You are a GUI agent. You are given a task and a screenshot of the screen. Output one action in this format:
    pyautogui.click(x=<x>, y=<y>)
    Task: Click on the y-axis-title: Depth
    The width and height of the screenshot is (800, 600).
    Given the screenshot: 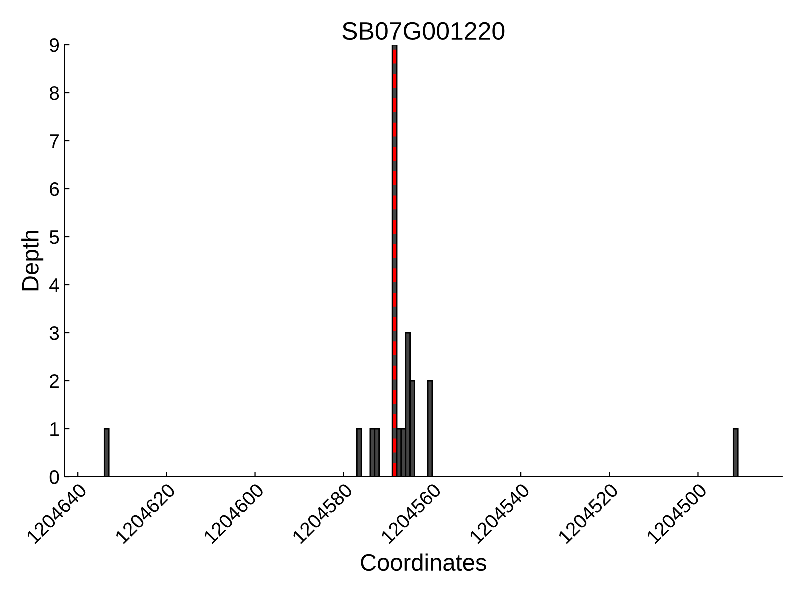 What is the action you would take?
    pyautogui.click(x=33, y=261)
    